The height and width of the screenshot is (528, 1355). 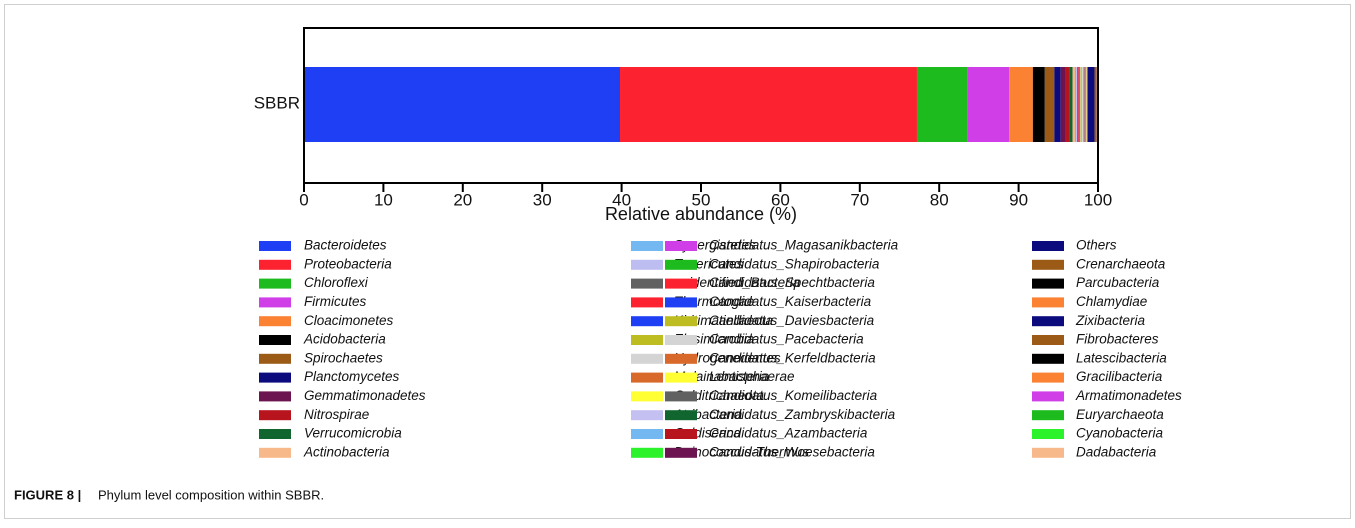 I want to click on legend-label: Others, so click(x=1096, y=245).